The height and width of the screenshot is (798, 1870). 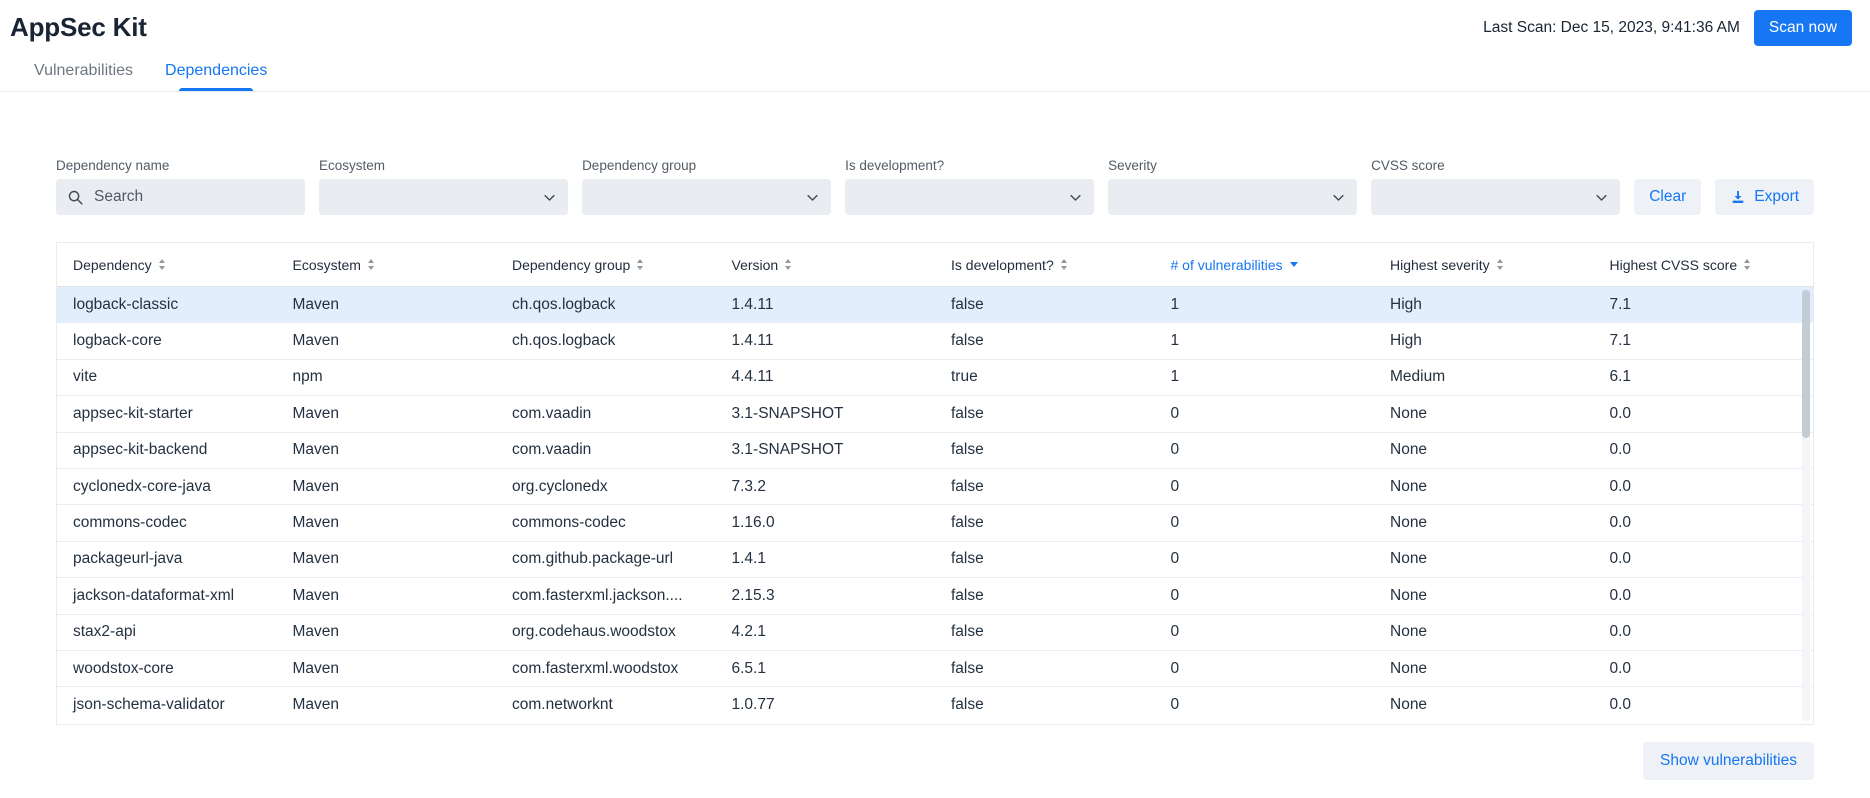 I want to click on ecosystem-select, so click(x=444, y=197).